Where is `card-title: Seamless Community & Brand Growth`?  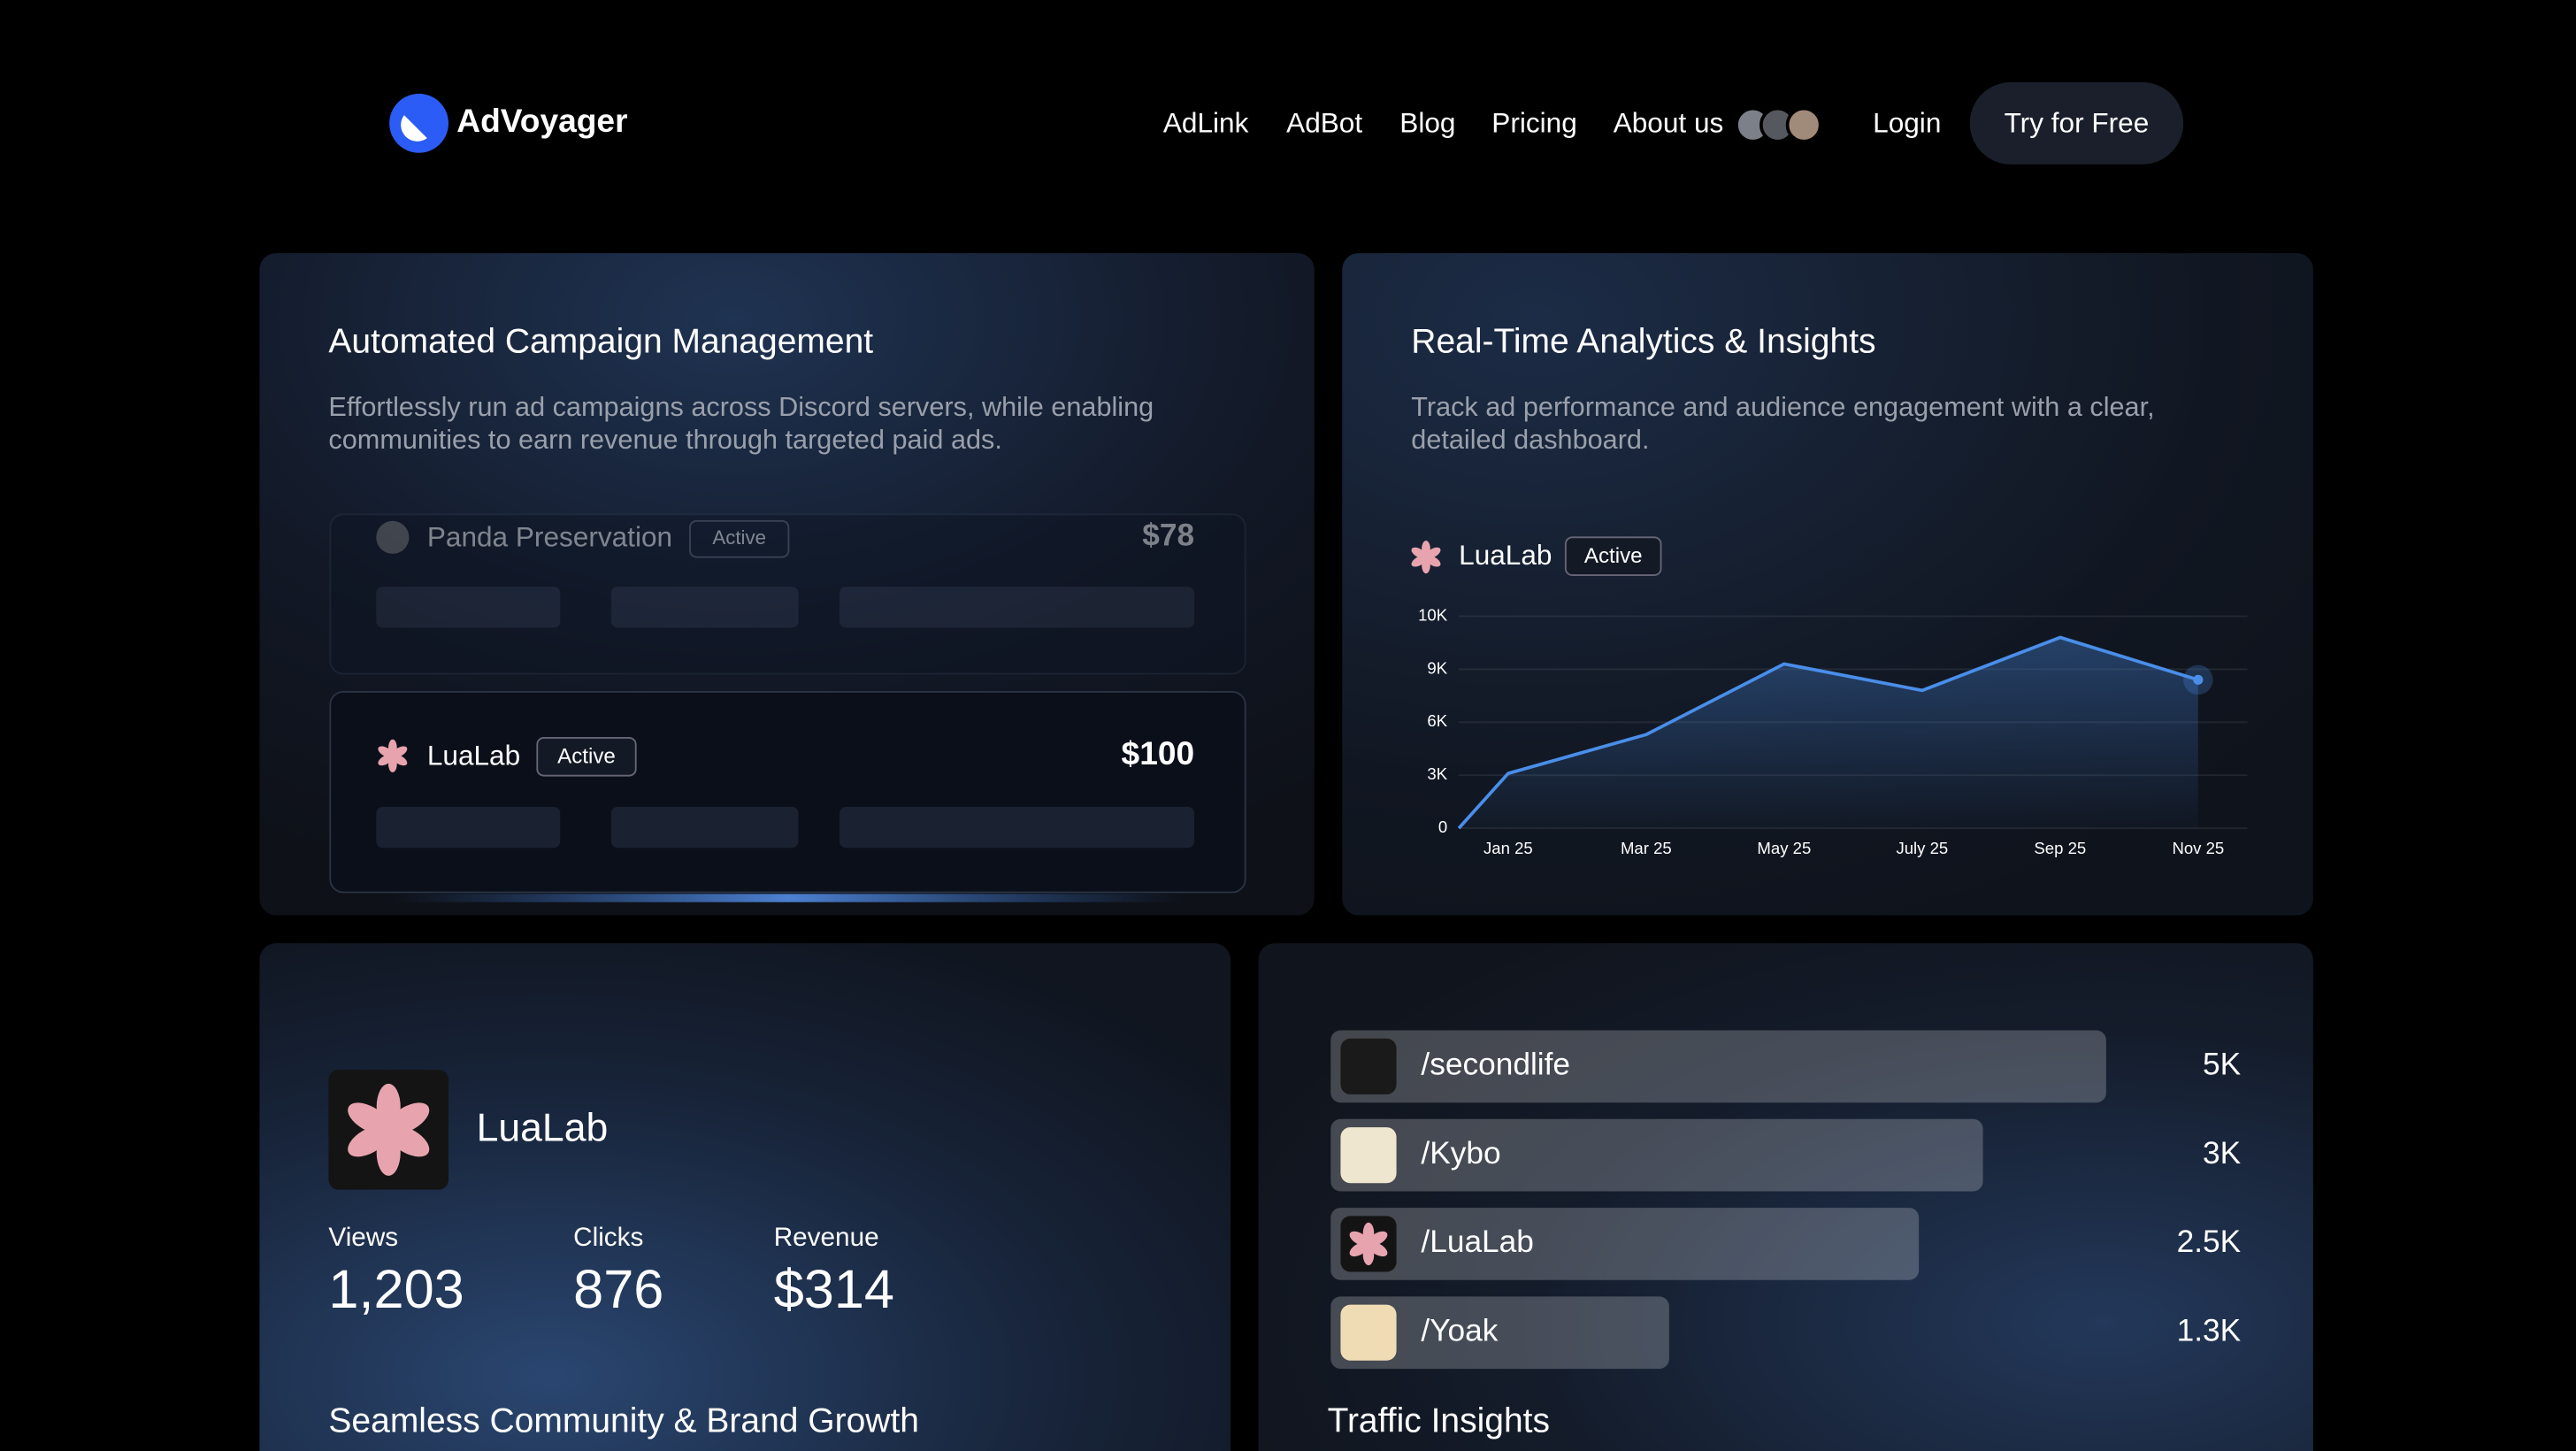 card-title: Seamless Community & Brand Growth is located at coordinates (623, 1421).